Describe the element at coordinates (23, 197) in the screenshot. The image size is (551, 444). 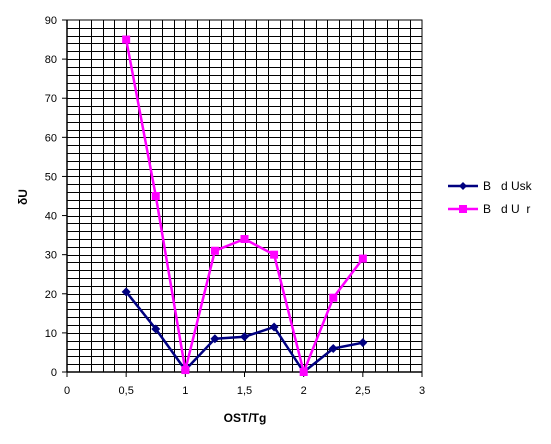
I see `y-axis-title: δU` at that location.